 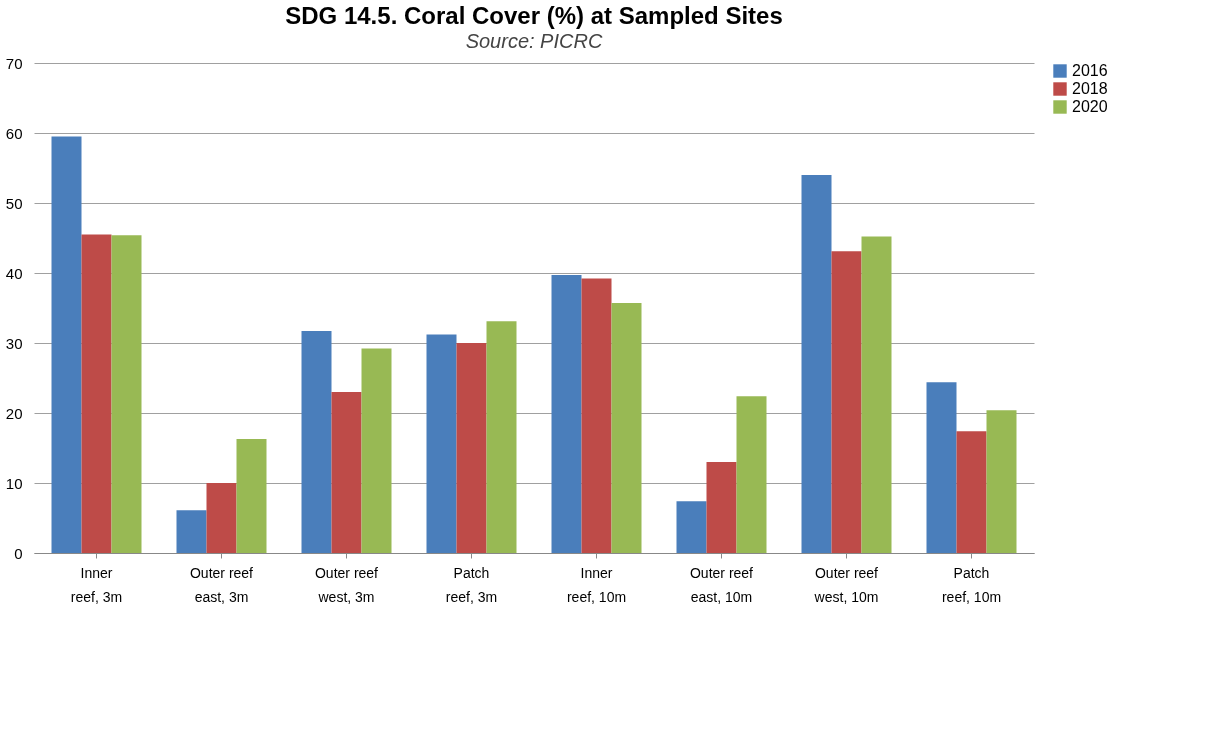 I want to click on y-tick-label: 40, so click(x=14, y=273).